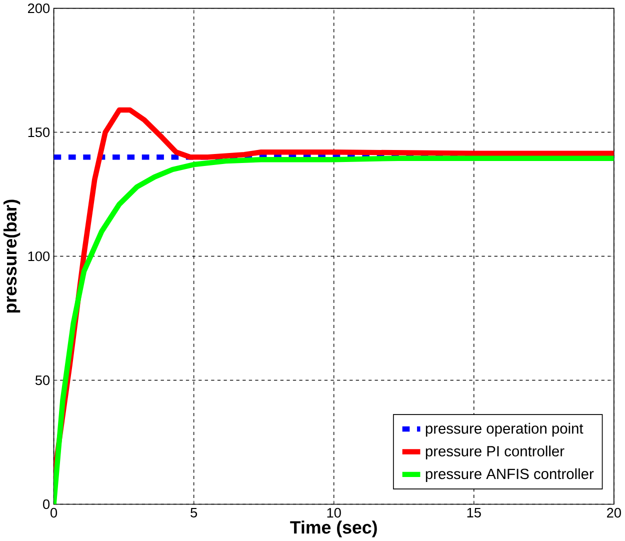 Image resolution: width=625 pixels, height=541 pixels. I want to click on x-tick-label: 5, so click(194, 513).